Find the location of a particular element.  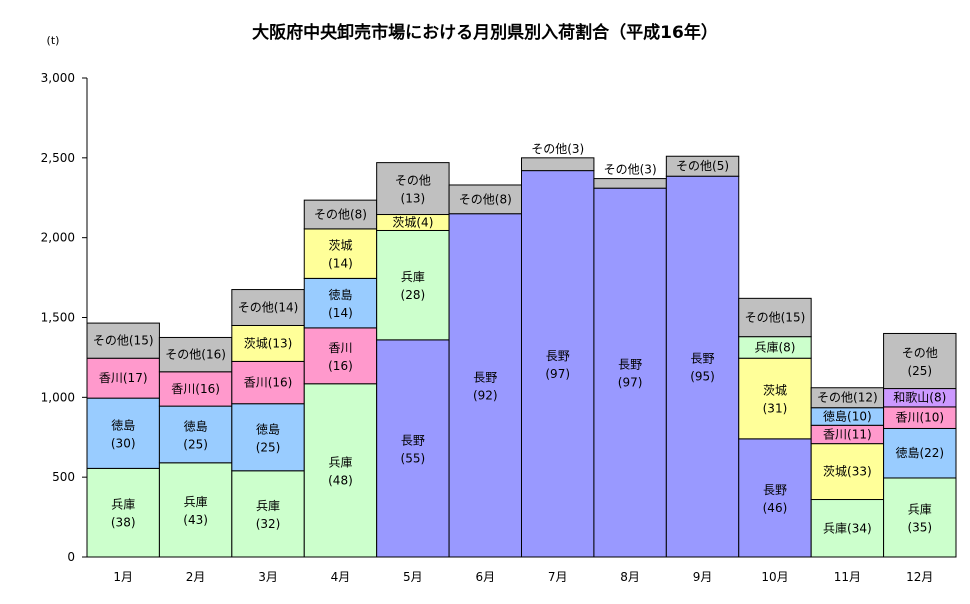

segment-label: 茨城(13) is located at coordinates (268, 343).